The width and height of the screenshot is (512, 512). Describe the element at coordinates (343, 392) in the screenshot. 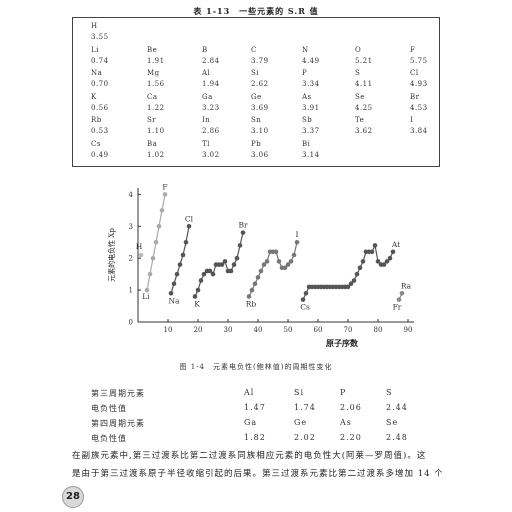

I see `comparison-cell: P` at that location.